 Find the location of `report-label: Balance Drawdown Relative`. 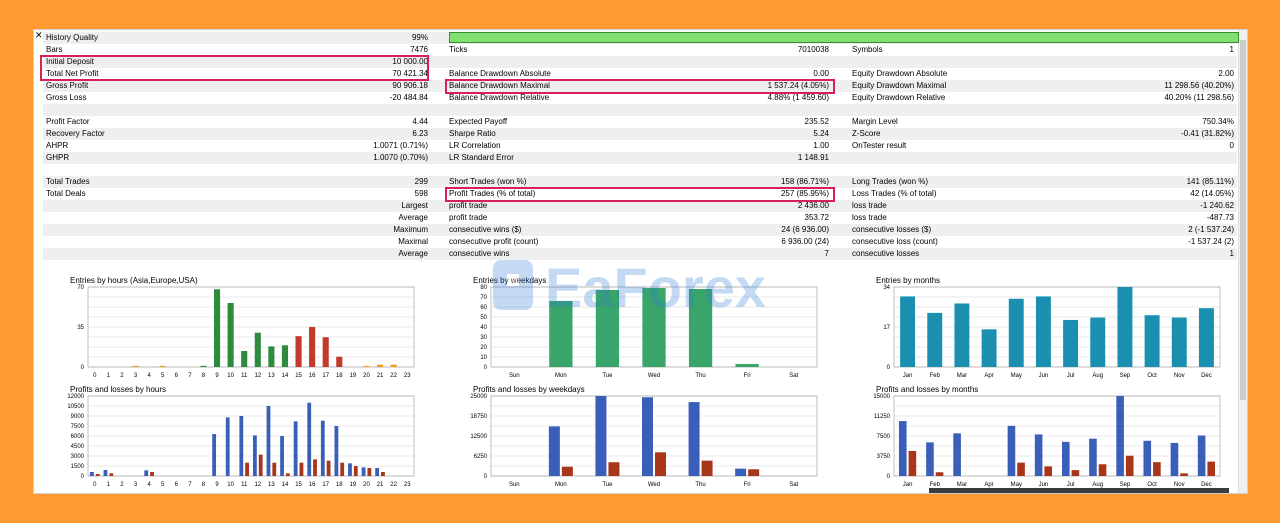

report-label: Balance Drawdown Relative is located at coordinates (499, 97).